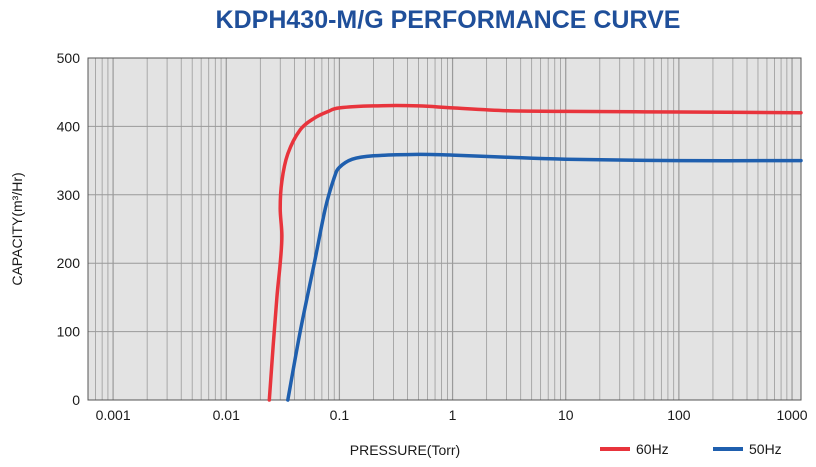  I want to click on x-tick-label: 0.1, so click(340, 415).